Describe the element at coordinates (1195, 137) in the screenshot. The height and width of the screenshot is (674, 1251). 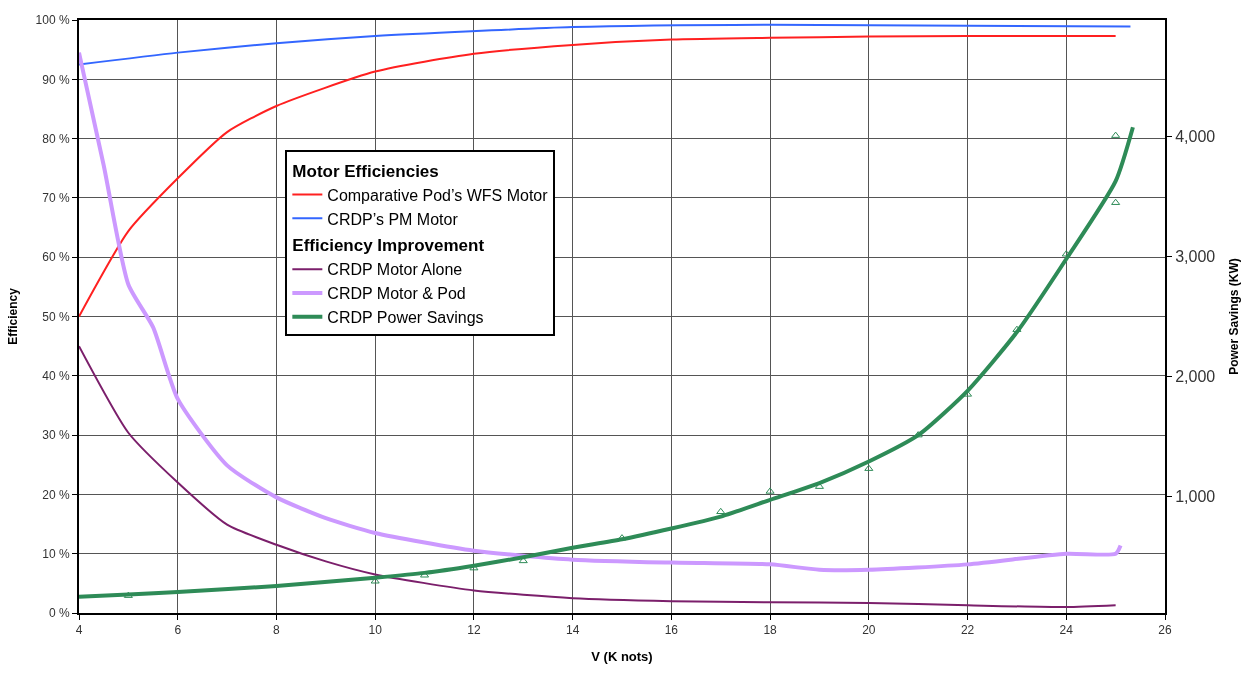
I see `y2-tick-label: 4,000` at that location.